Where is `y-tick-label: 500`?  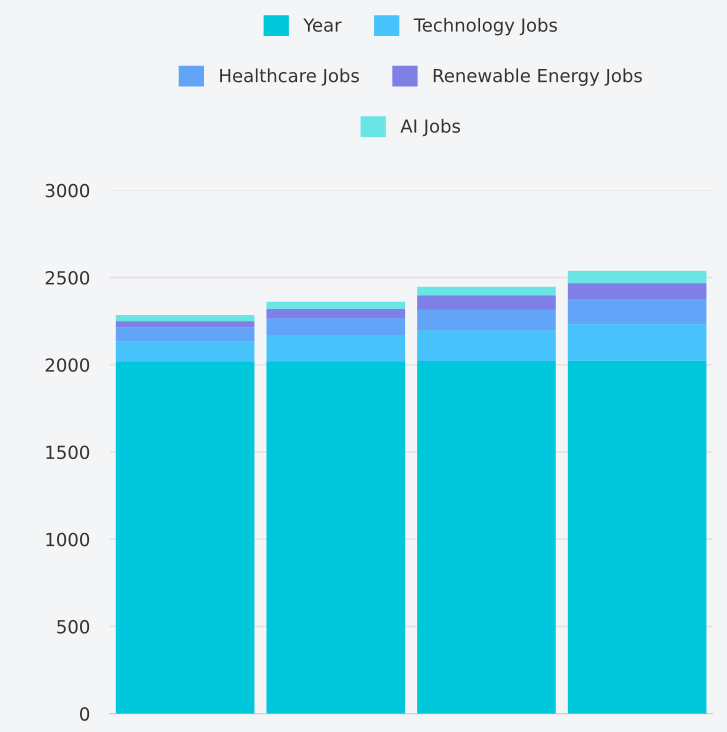
y-tick-label: 500 is located at coordinates (73, 627).